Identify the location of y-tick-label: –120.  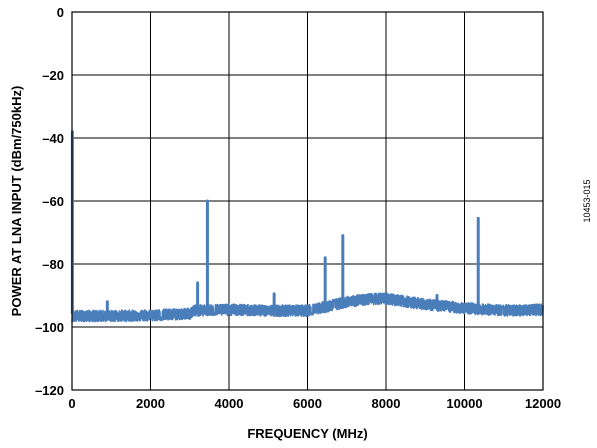
(49, 390).